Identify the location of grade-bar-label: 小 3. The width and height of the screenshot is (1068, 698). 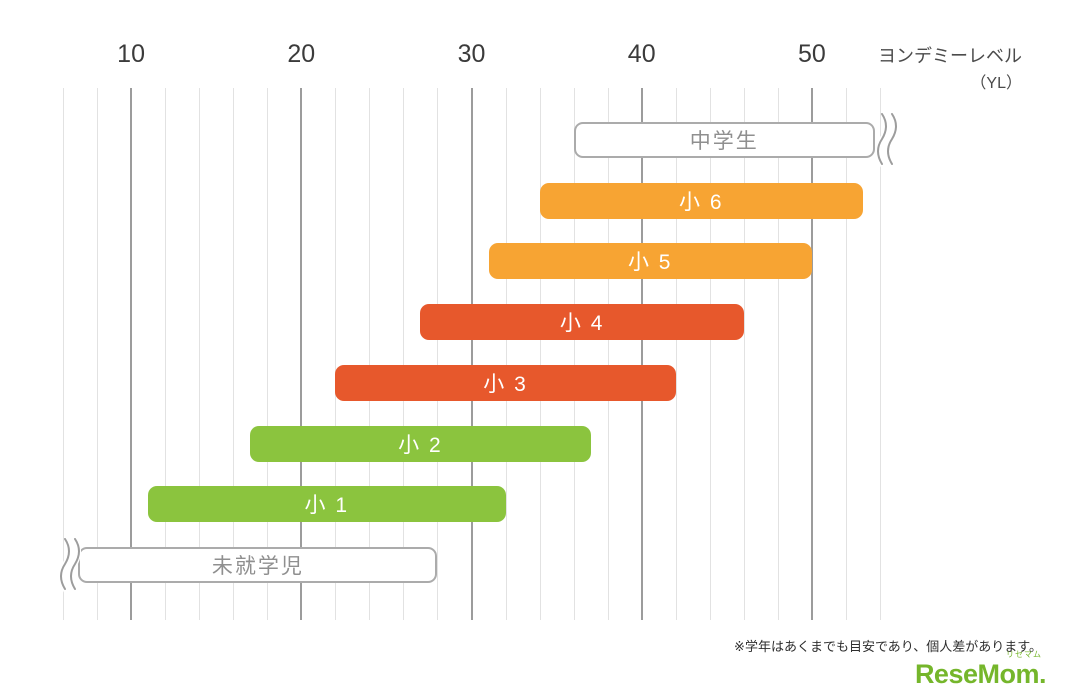
(505, 384).